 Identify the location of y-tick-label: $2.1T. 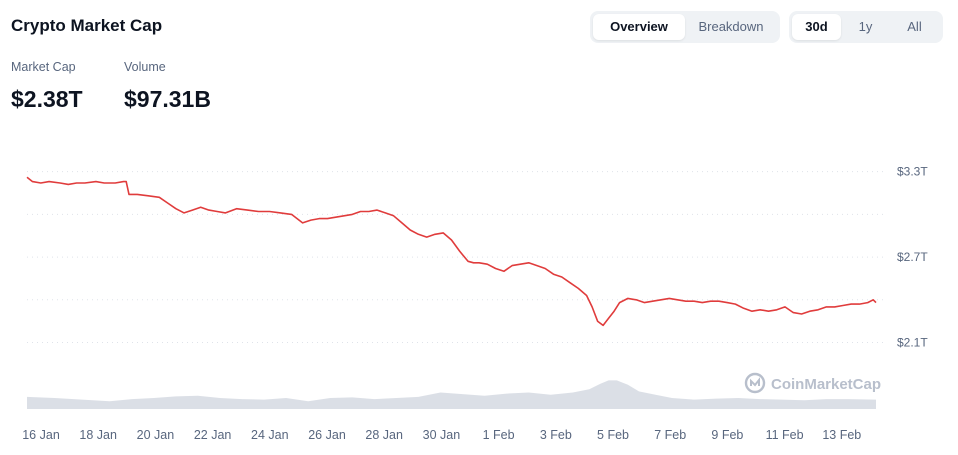
(912, 343).